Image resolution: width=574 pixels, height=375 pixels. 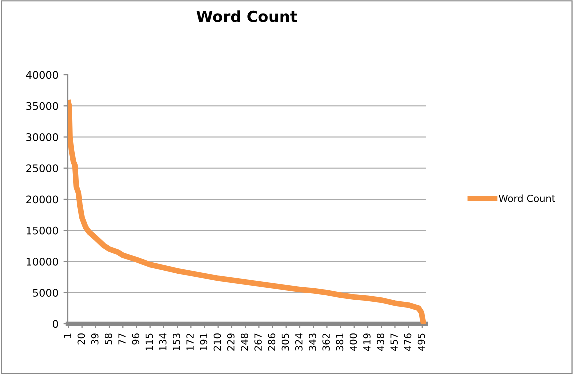 What do you see at coordinates (354, 343) in the screenshot?
I see `x-tick-label: 400` at bounding box center [354, 343].